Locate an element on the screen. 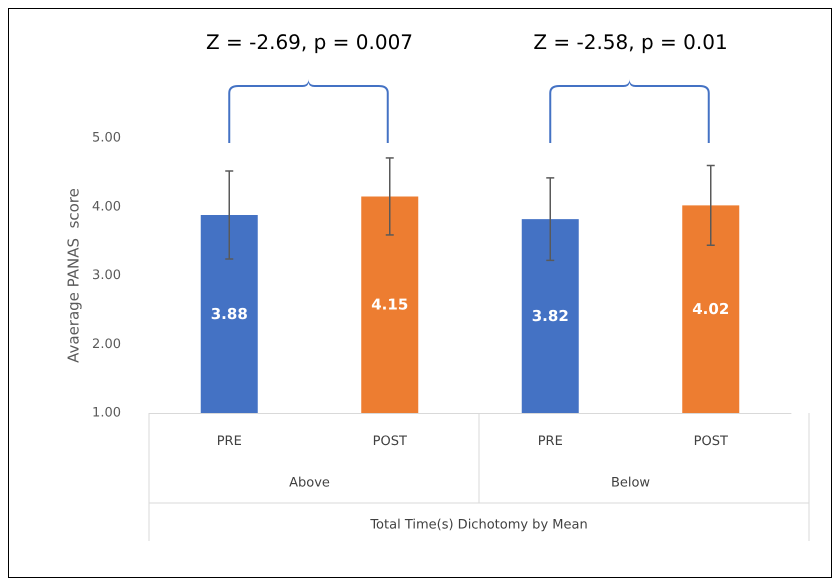 Image resolution: width=840 pixels, height=586 pixels. text: Z = -2.58, p = 0.01 is located at coordinates (630, 42).